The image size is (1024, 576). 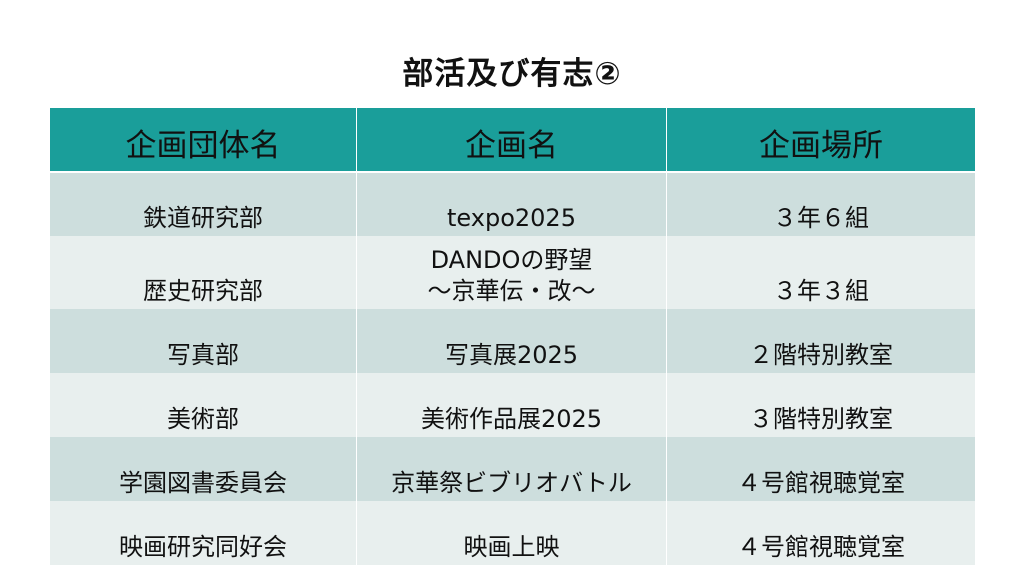 I want to click on cell-project-line: DANDOの野望, so click(x=511, y=260).